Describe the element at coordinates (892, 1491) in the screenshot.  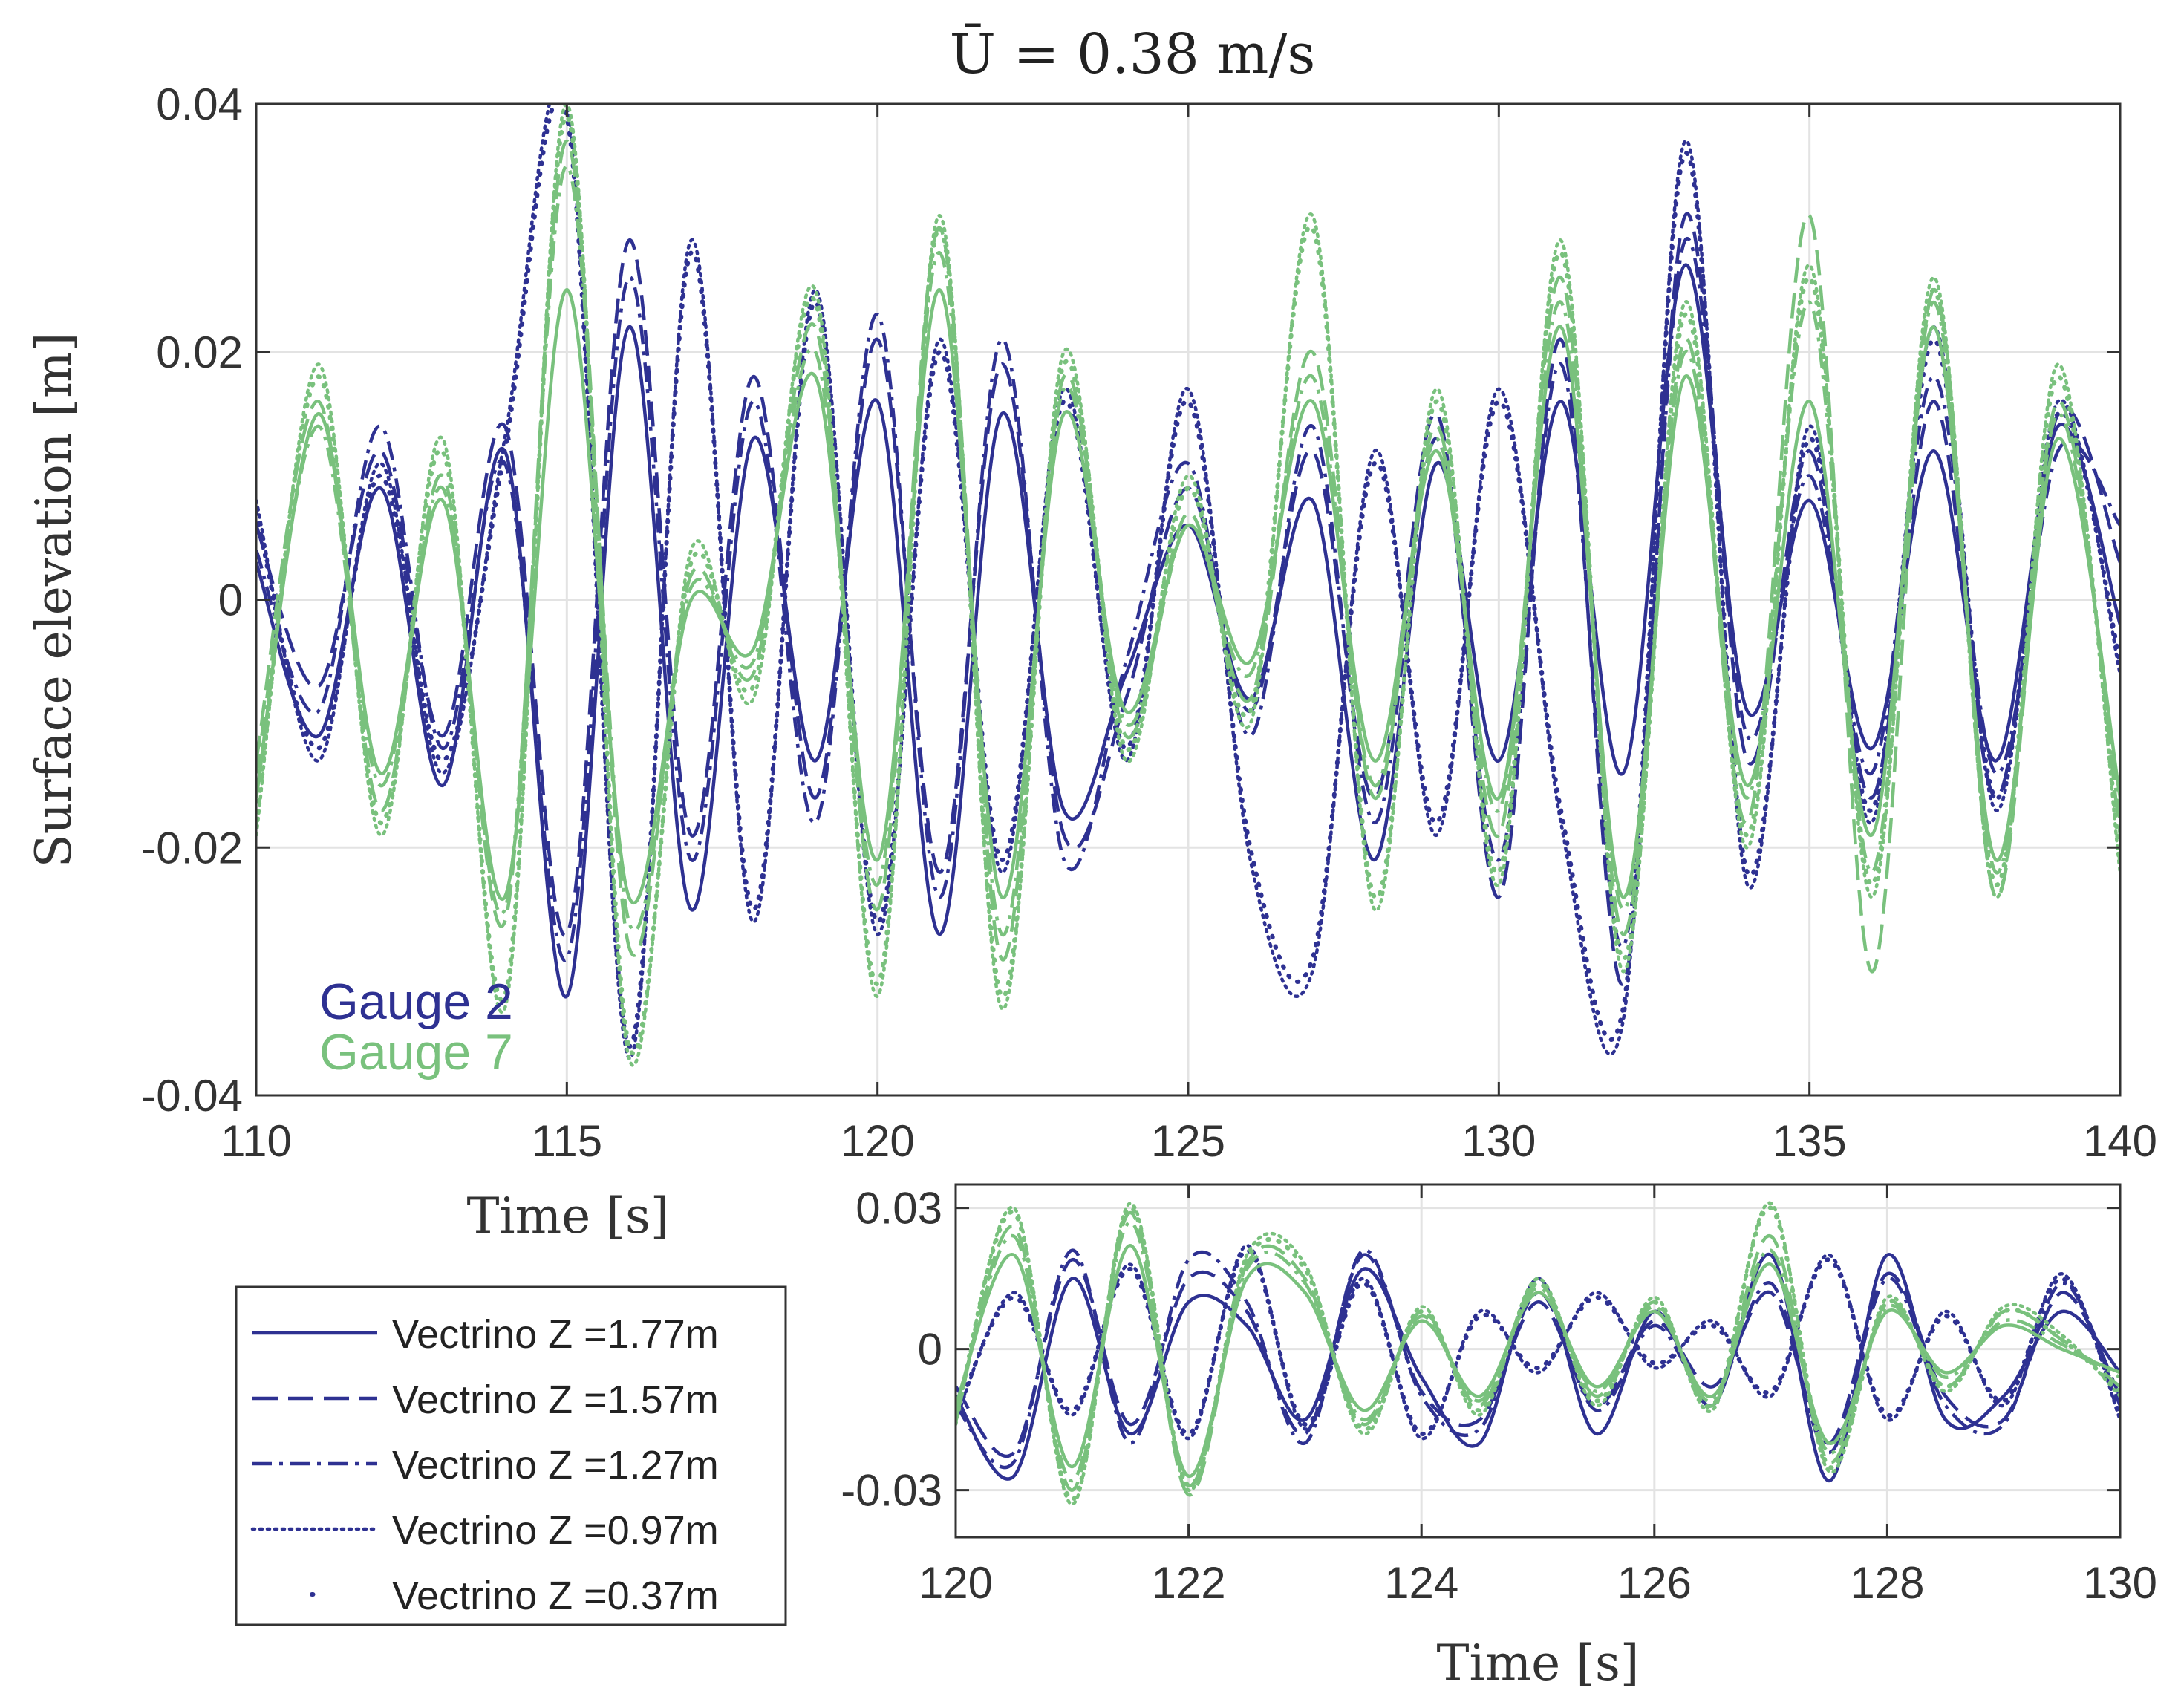
I see `inset-y-tick-label-0-03: -0.03` at that location.